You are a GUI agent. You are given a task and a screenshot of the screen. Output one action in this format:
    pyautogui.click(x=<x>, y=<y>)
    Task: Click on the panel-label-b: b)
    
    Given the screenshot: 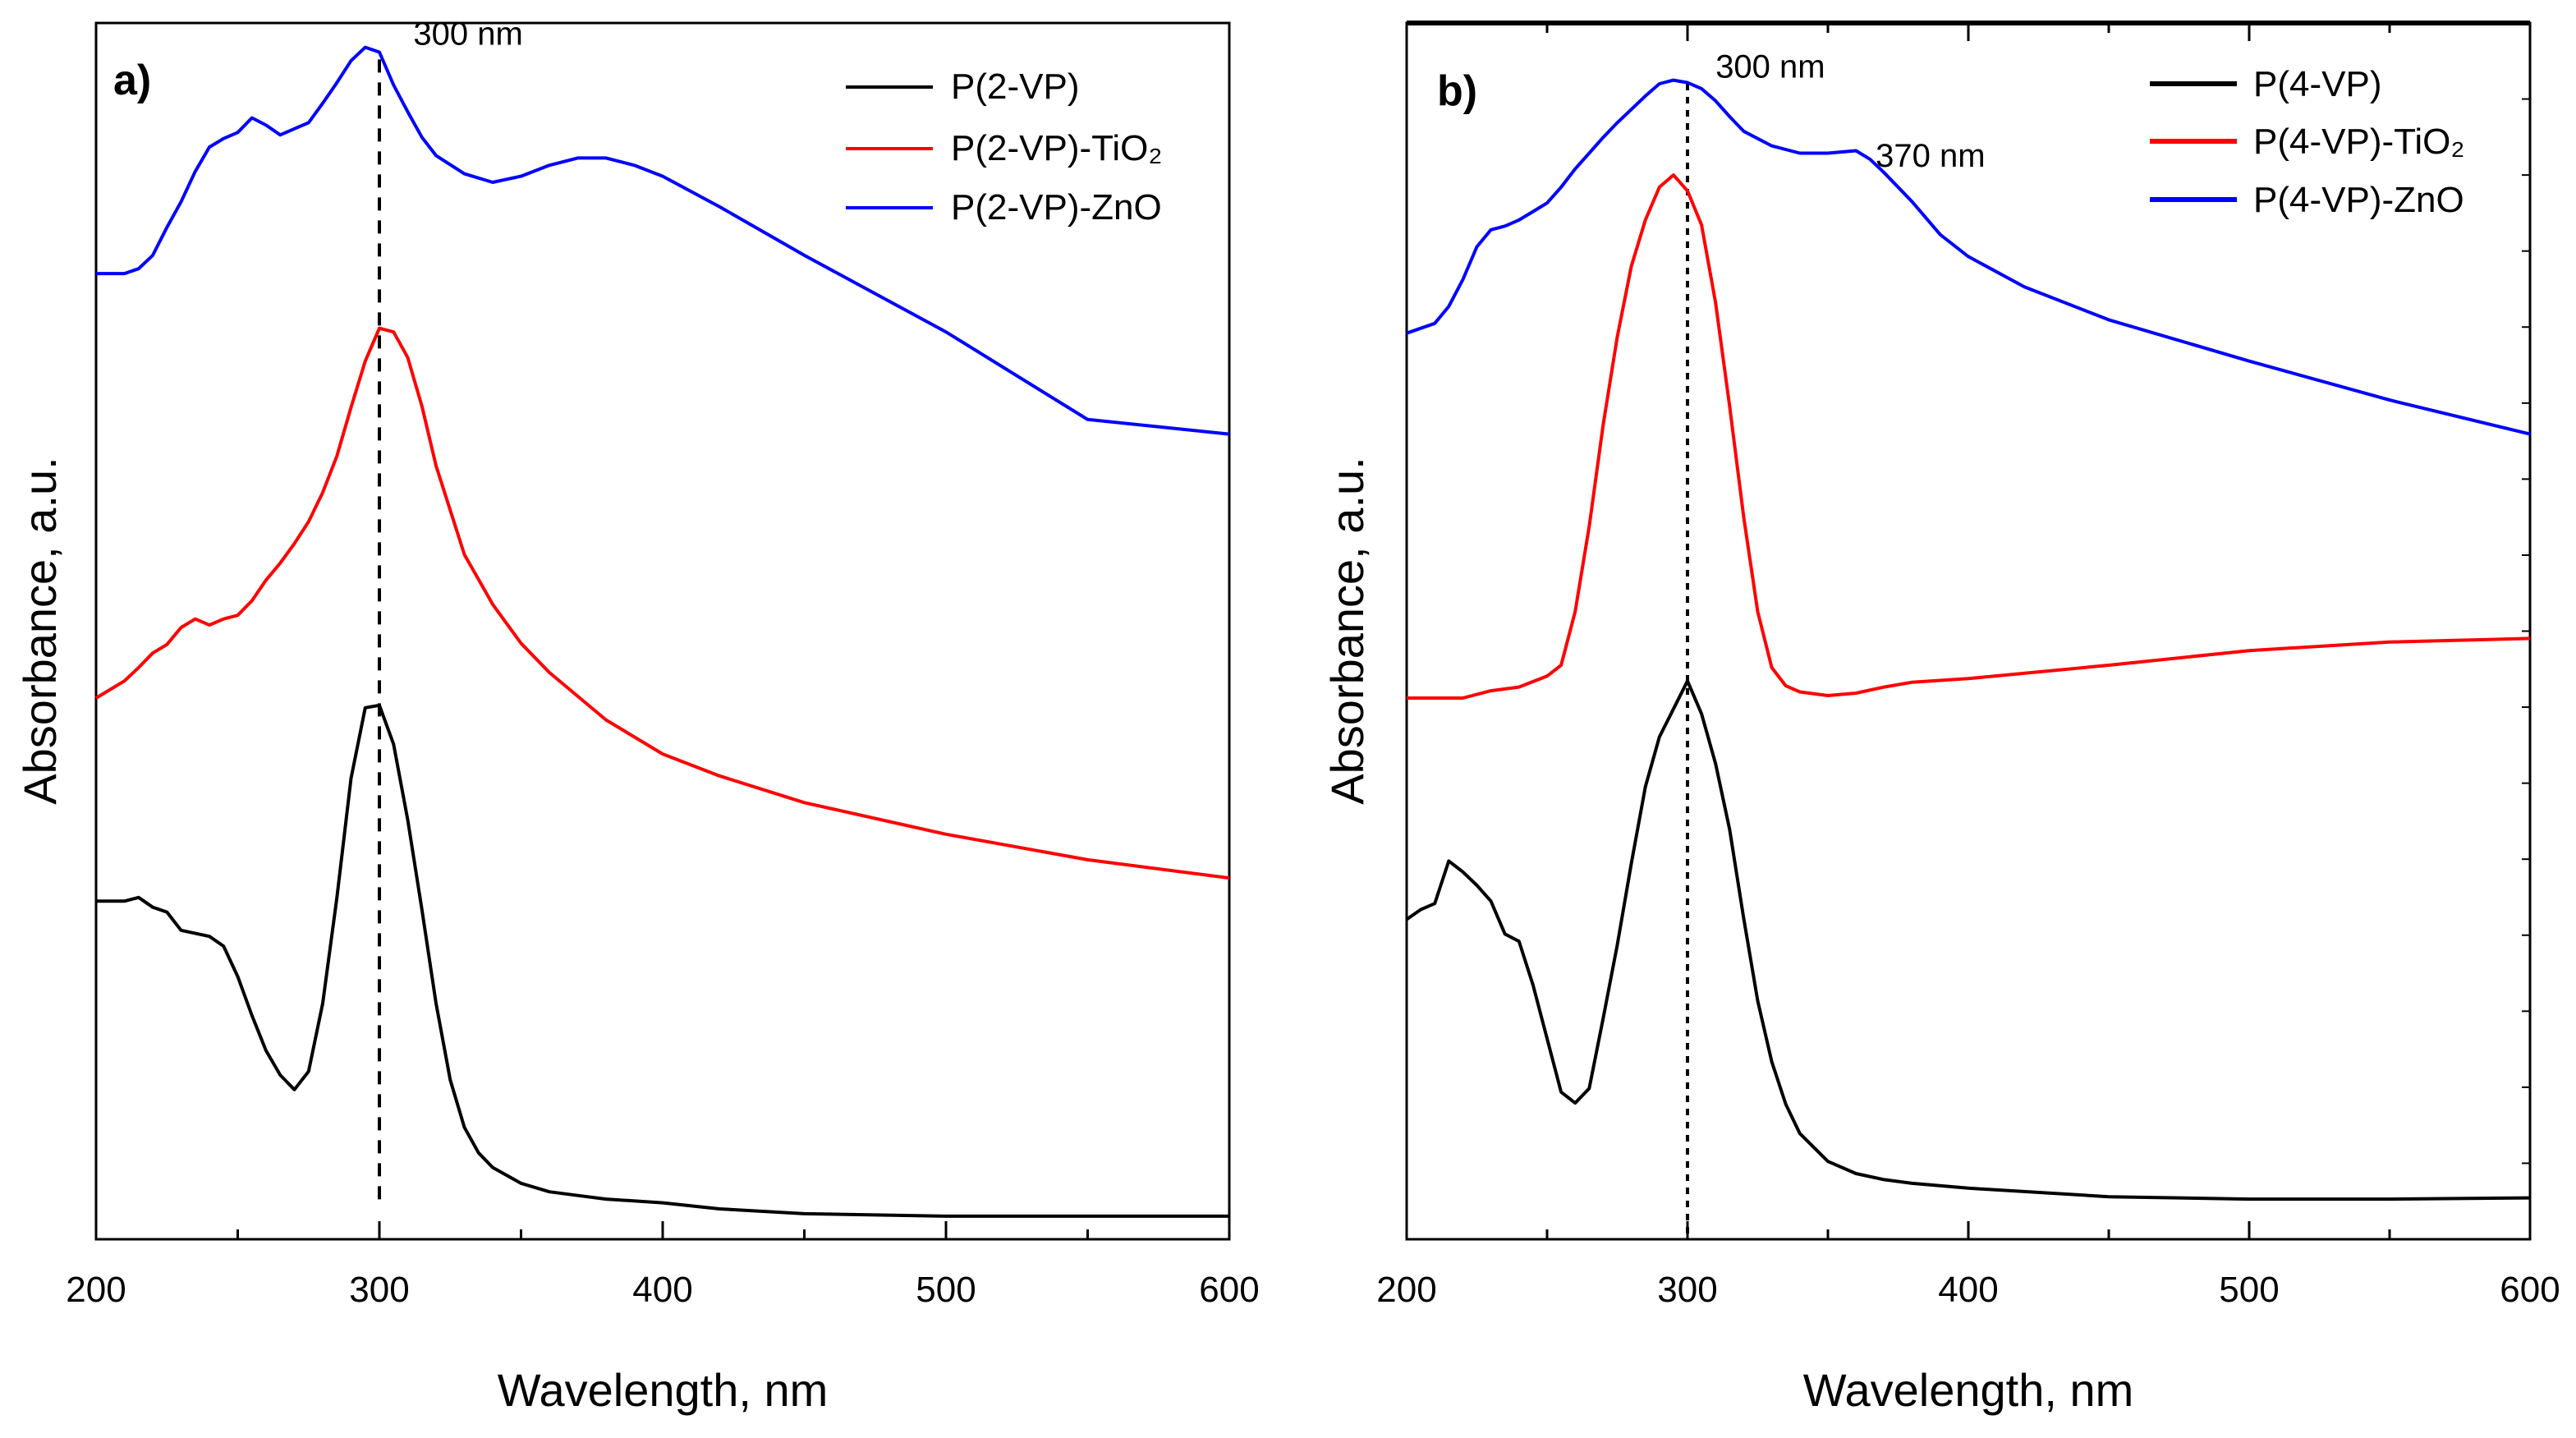 What is the action you would take?
    pyautogui.click(x=1457, y=91)
    